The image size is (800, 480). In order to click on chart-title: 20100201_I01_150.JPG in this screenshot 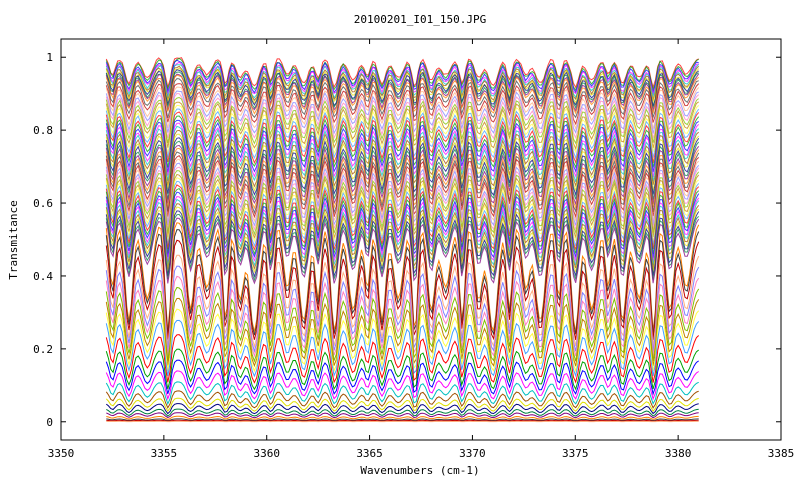, I will do `click(420, 19)`.